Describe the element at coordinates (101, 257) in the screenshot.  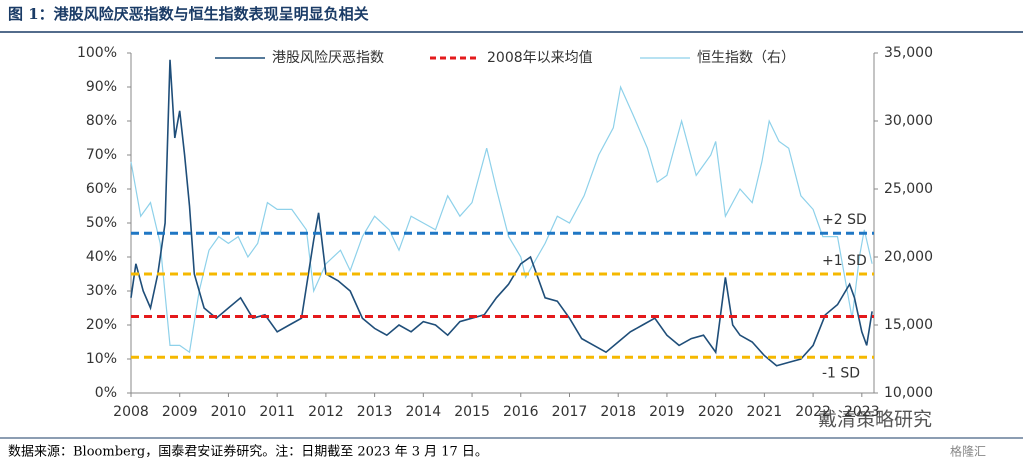
I see `y-tick-label: 40%` at that location.